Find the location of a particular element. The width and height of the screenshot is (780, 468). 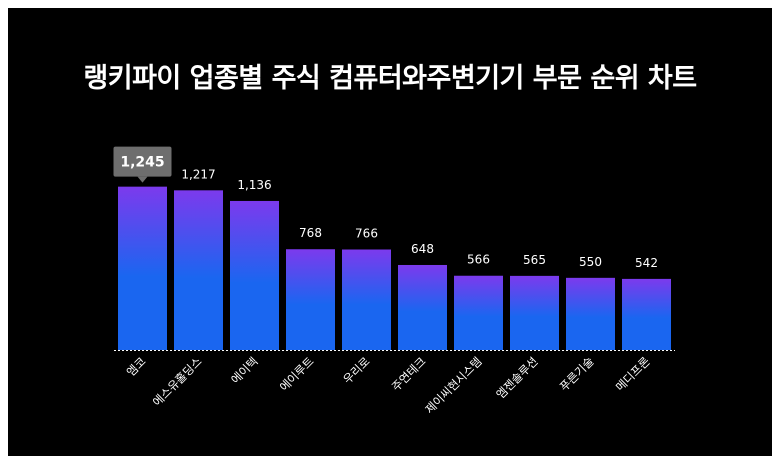

value-label-5: 766 is located at coordinates (366, 234).